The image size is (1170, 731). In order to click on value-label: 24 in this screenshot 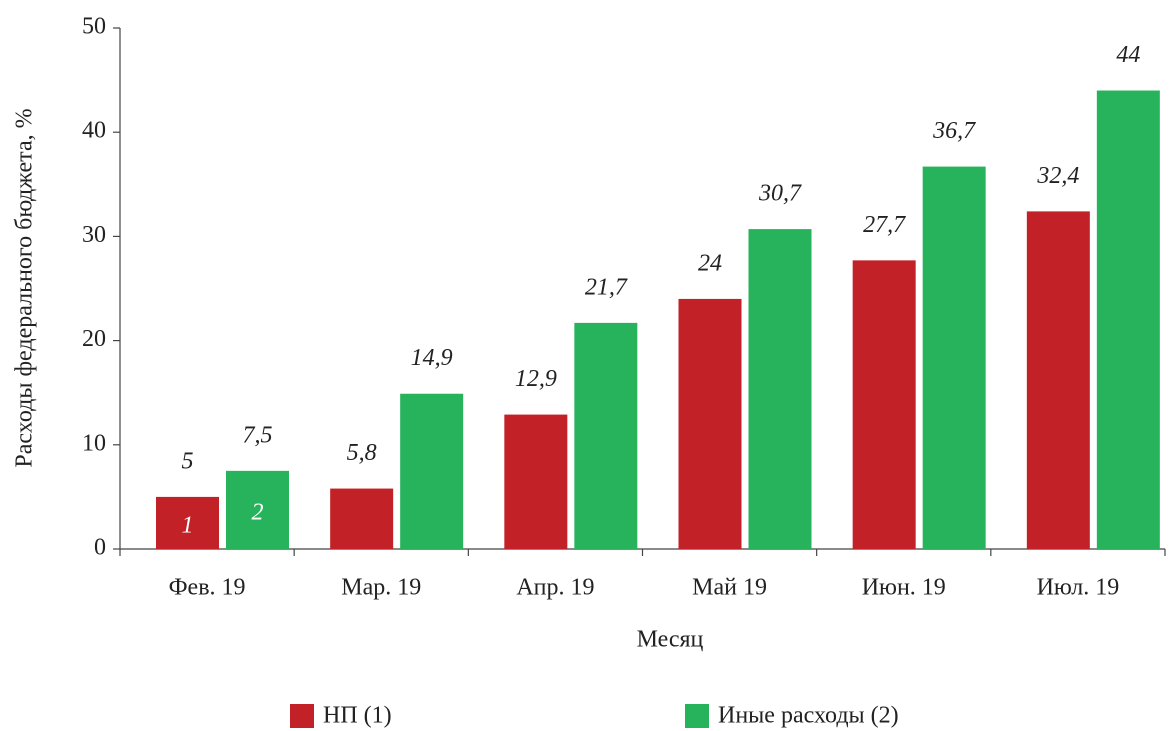, I will do `click(710, 263)`.